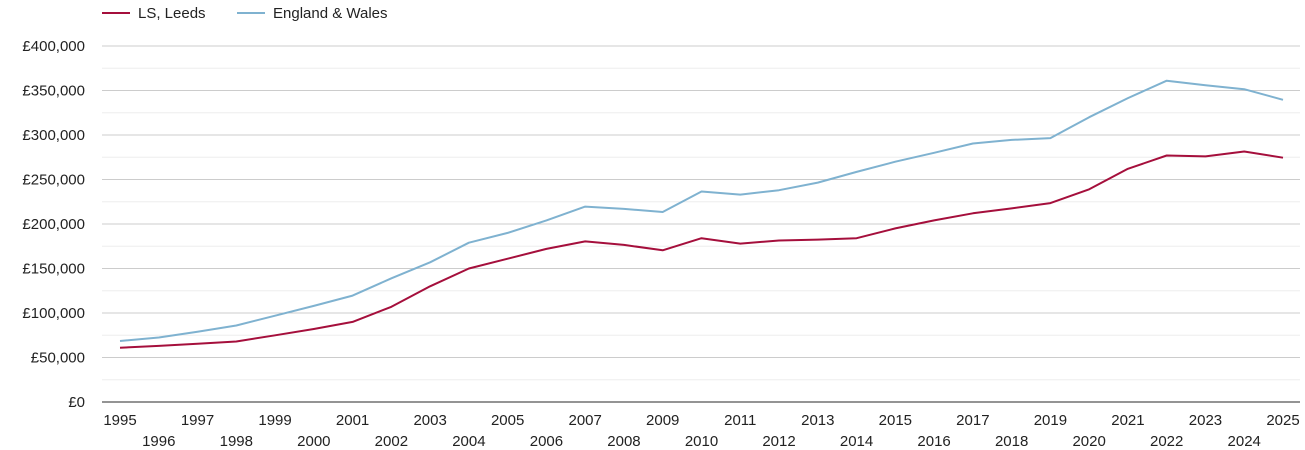  Describe the element at coordinates (158, 441) in the screenshot. I see `x-tick-label: 1996` at that location.